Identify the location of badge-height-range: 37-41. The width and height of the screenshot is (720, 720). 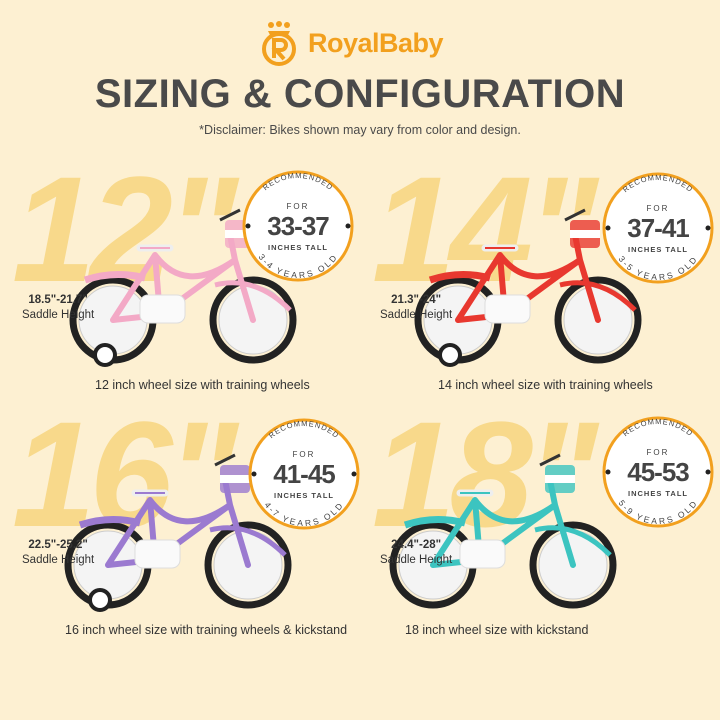
(658, 228).